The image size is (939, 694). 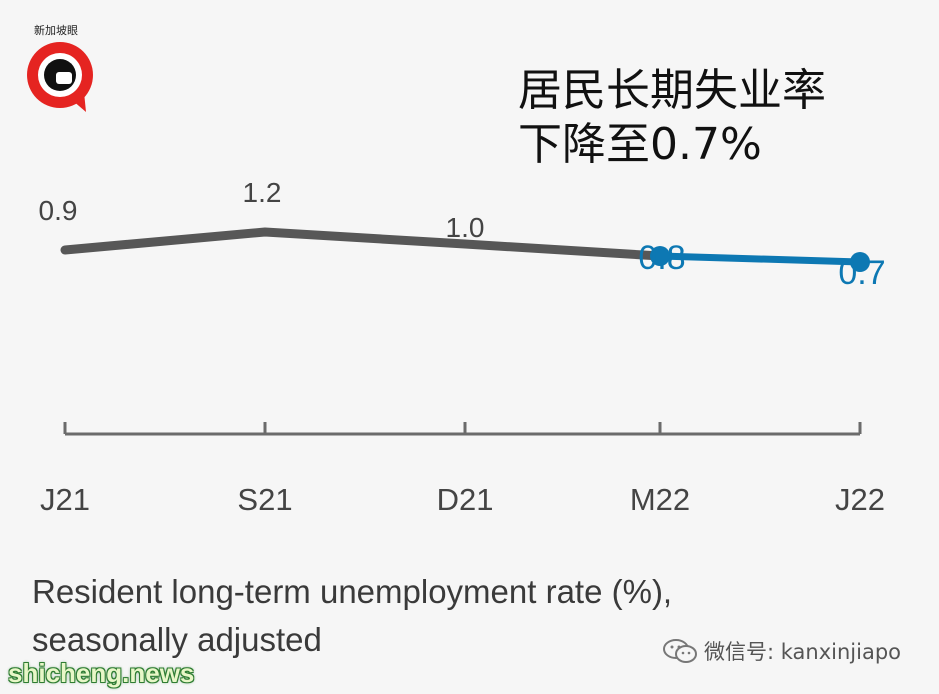 What do you see at coordinates (760, 259) in the screenshot?
I see `series-line-highlight` at bounding box center [760, 259].